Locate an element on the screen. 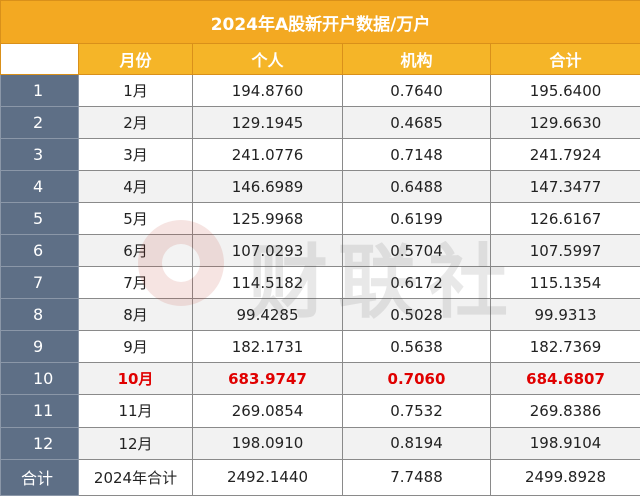  row-index: 7 is located at coordinates (39, 283).